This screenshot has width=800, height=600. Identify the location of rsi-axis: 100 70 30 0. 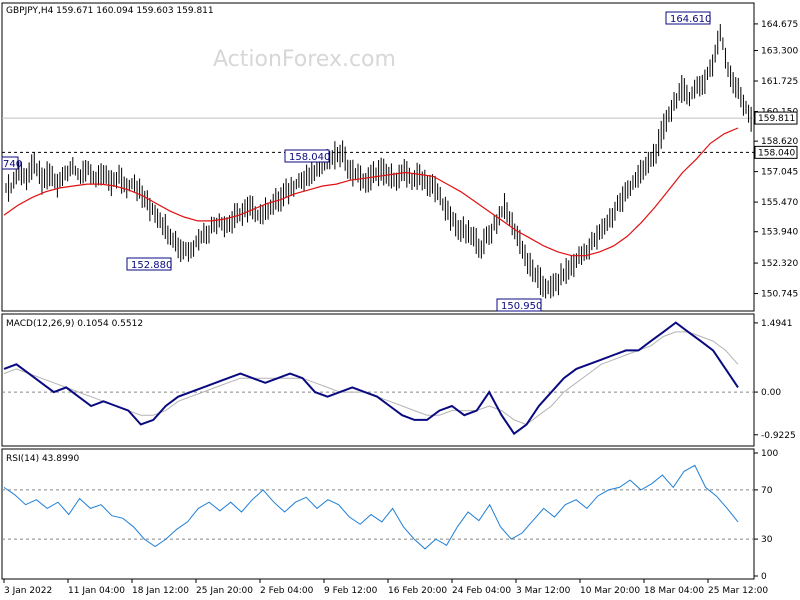
(766, 515).